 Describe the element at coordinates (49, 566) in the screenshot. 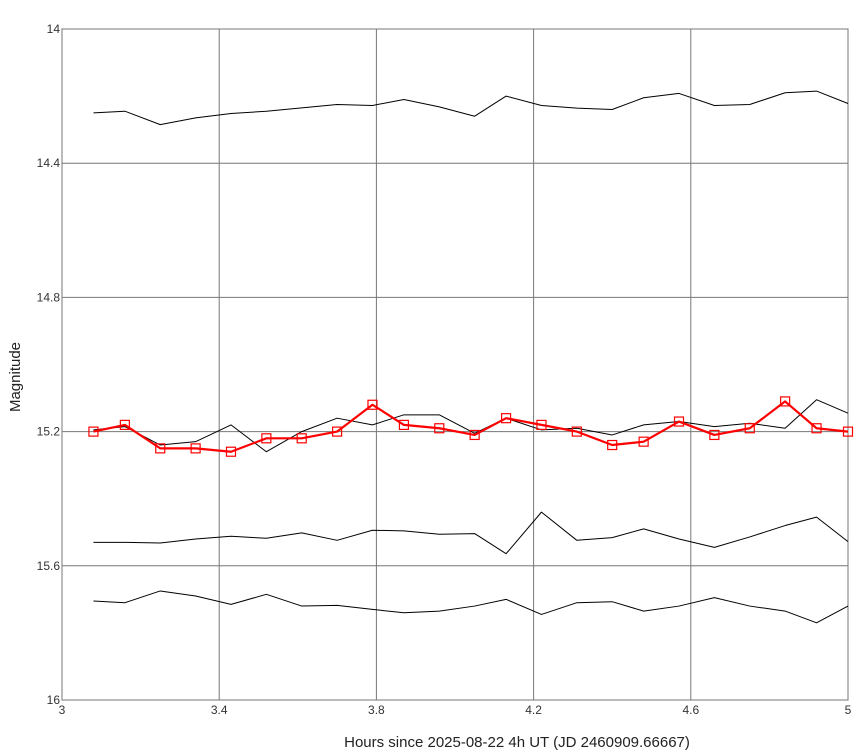

I see `y-tick-label: 15.6` at that location.